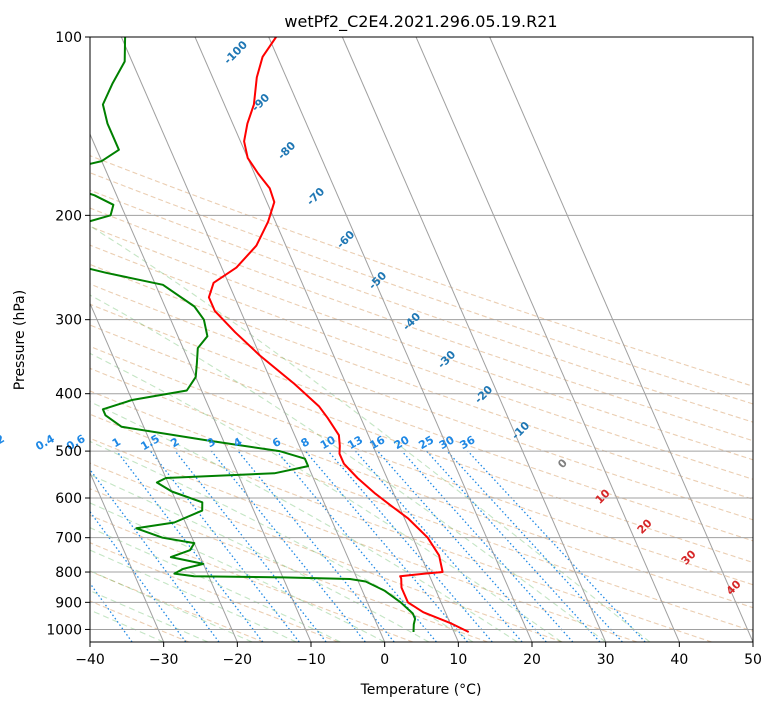  What do you see at coordinates (164, 660) in the screenshot?
I see `x-tick-label: −30` at bounding box center [164, 660].